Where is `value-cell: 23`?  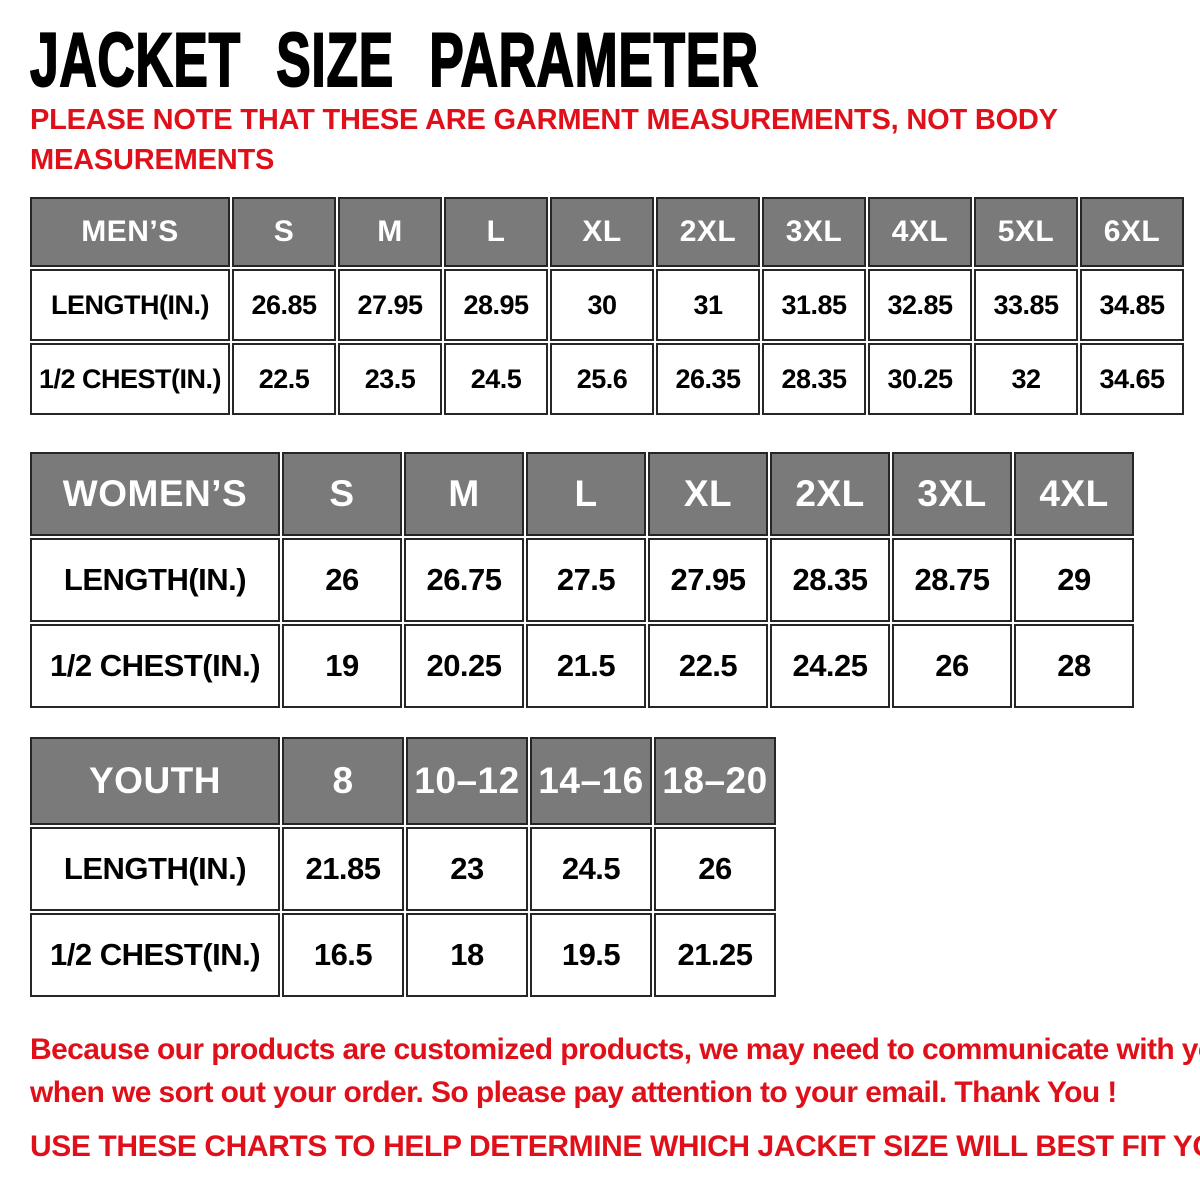
value-cell: 23 is located at coordinates (467, 869).